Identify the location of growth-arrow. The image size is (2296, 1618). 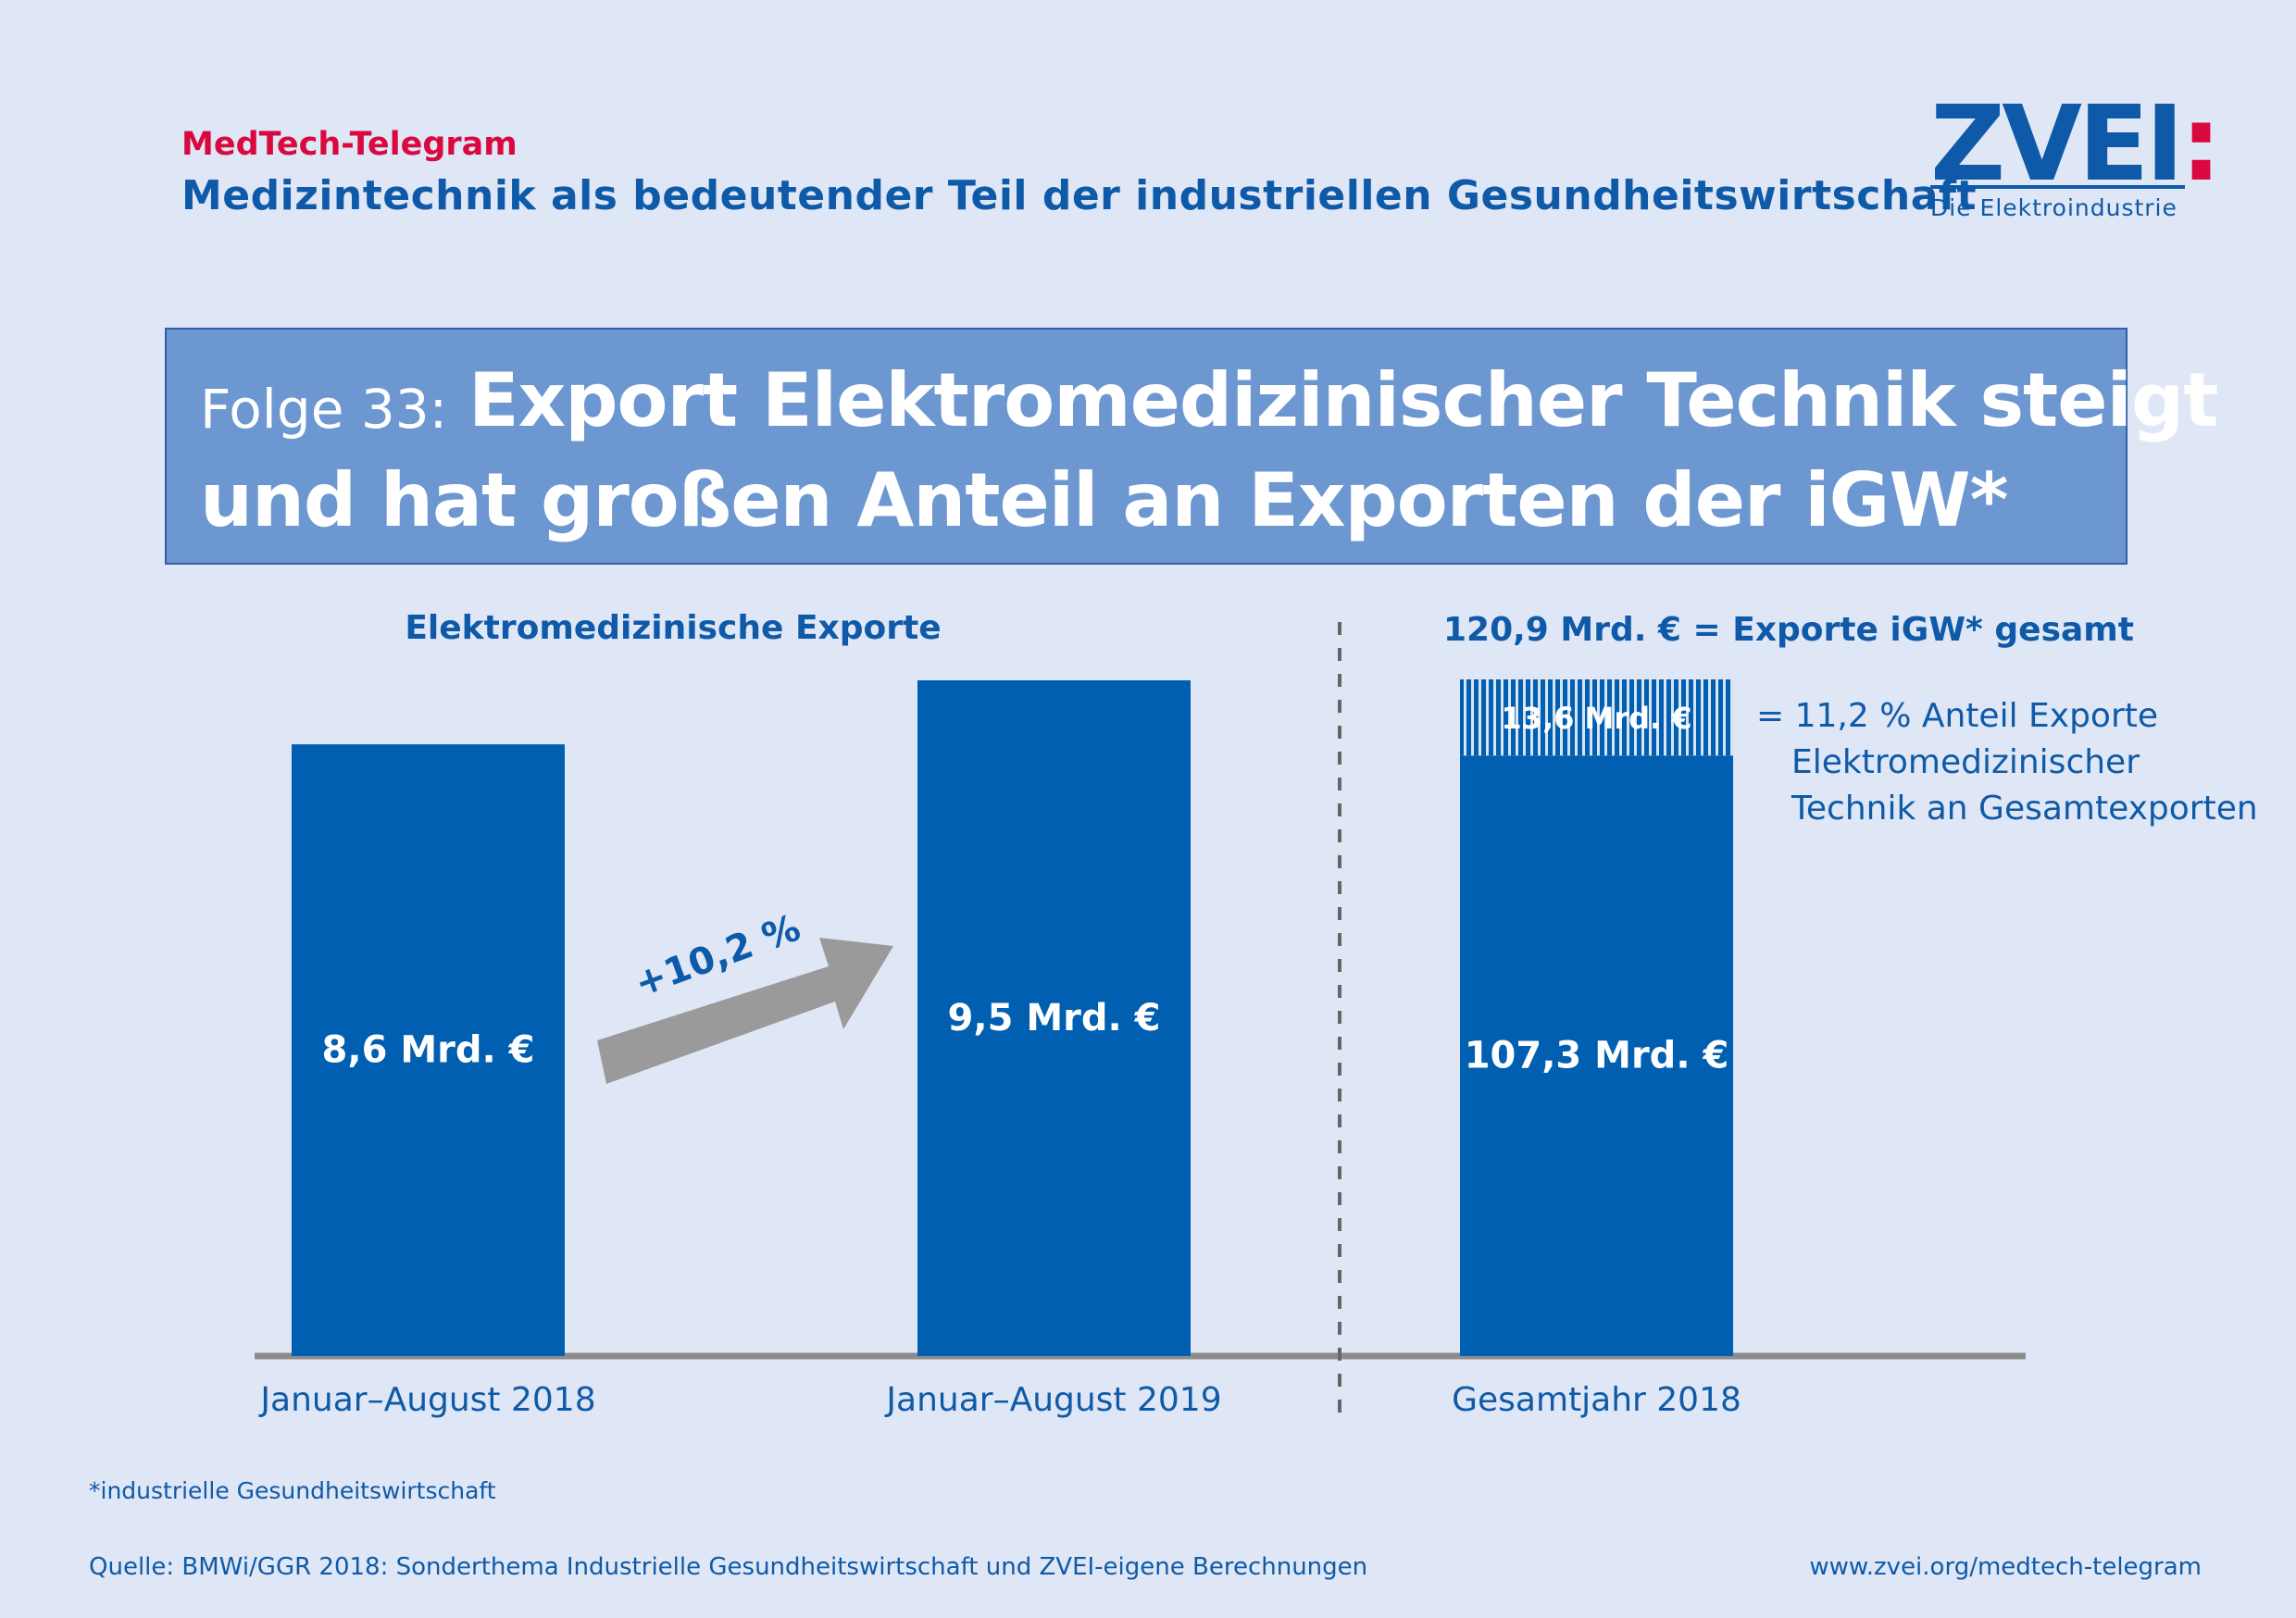
(745, 1011).